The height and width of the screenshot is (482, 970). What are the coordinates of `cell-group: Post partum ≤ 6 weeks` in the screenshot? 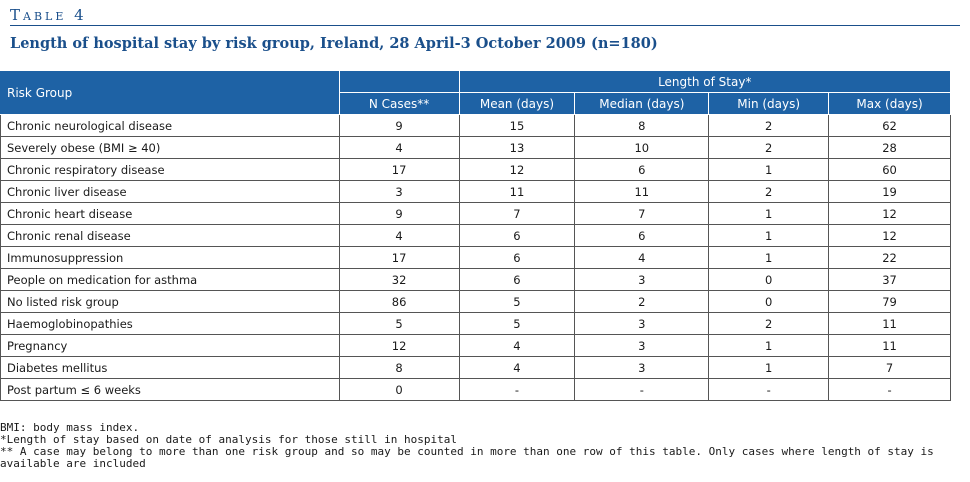 It's located at (170, 389).